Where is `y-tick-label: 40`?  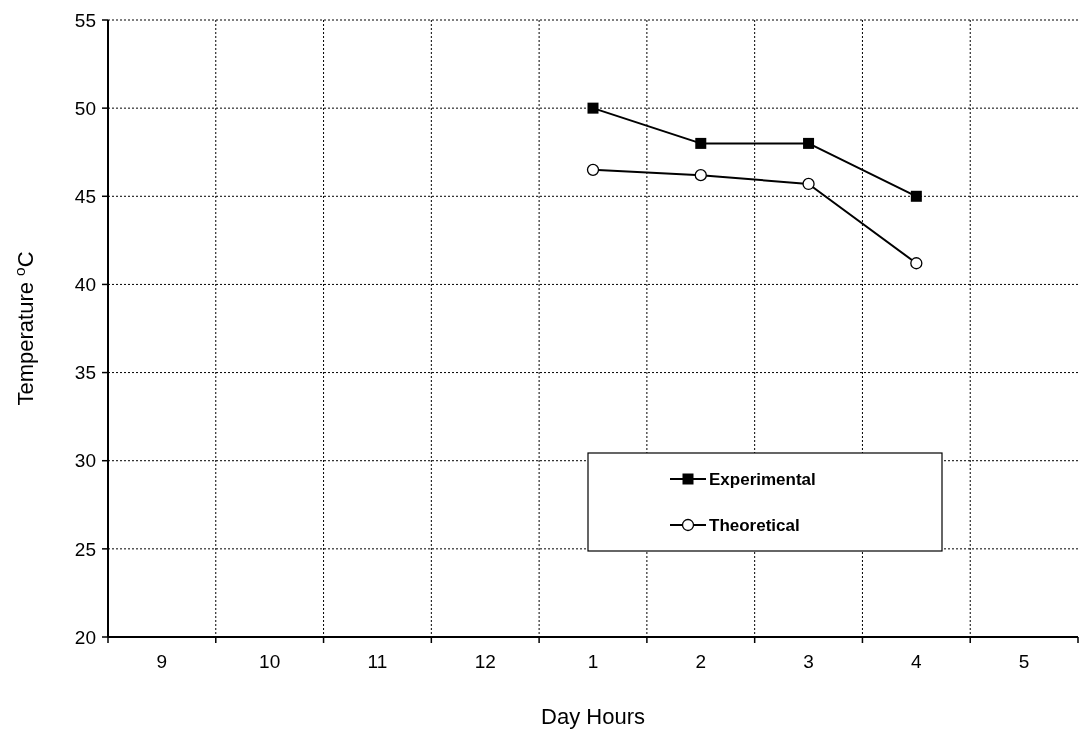 y-tick-label: 40 is located at coordinates (85, 285).